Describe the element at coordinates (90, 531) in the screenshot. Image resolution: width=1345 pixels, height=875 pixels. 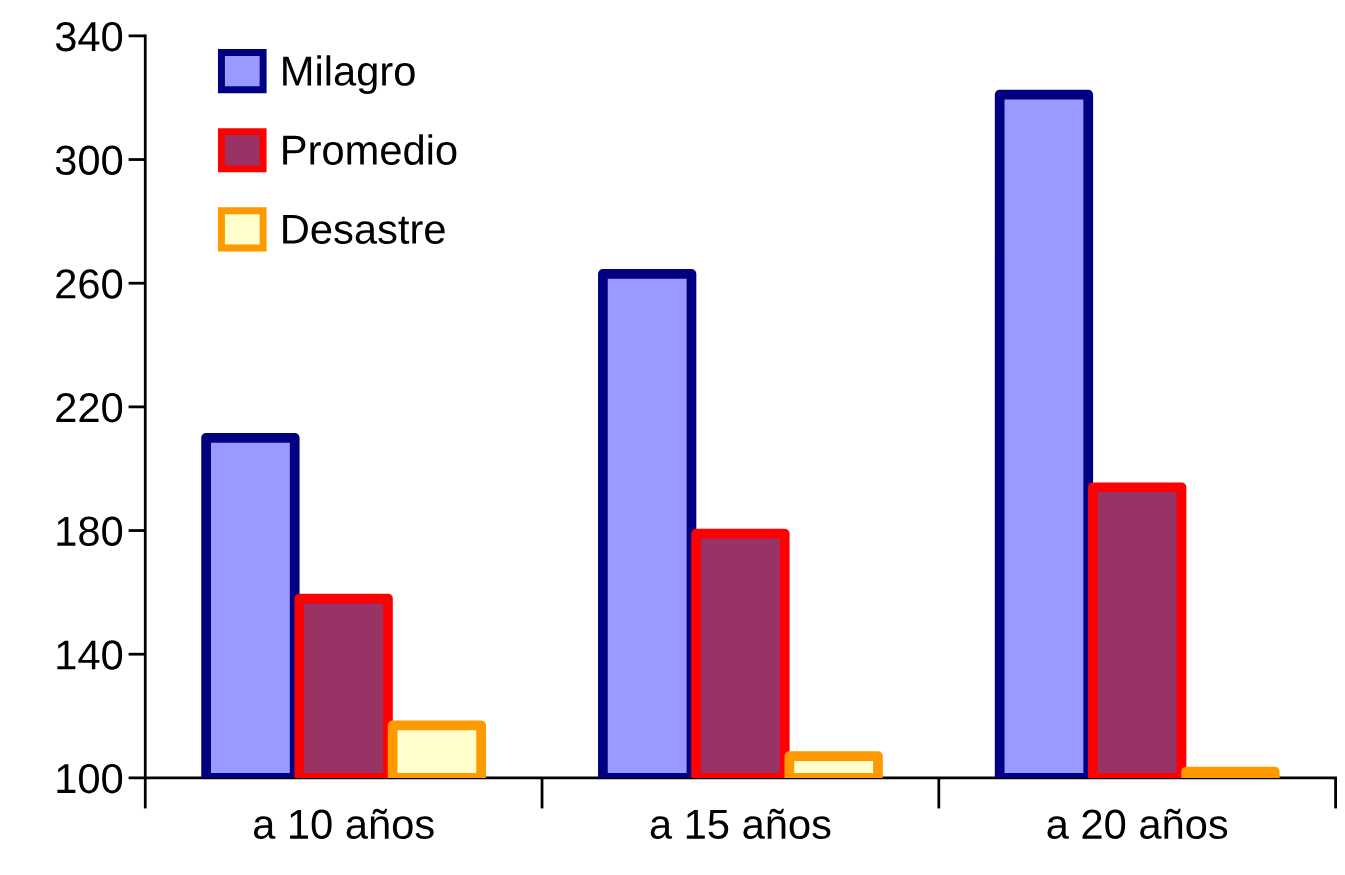
I see `y-tick-label: 180` at that location.